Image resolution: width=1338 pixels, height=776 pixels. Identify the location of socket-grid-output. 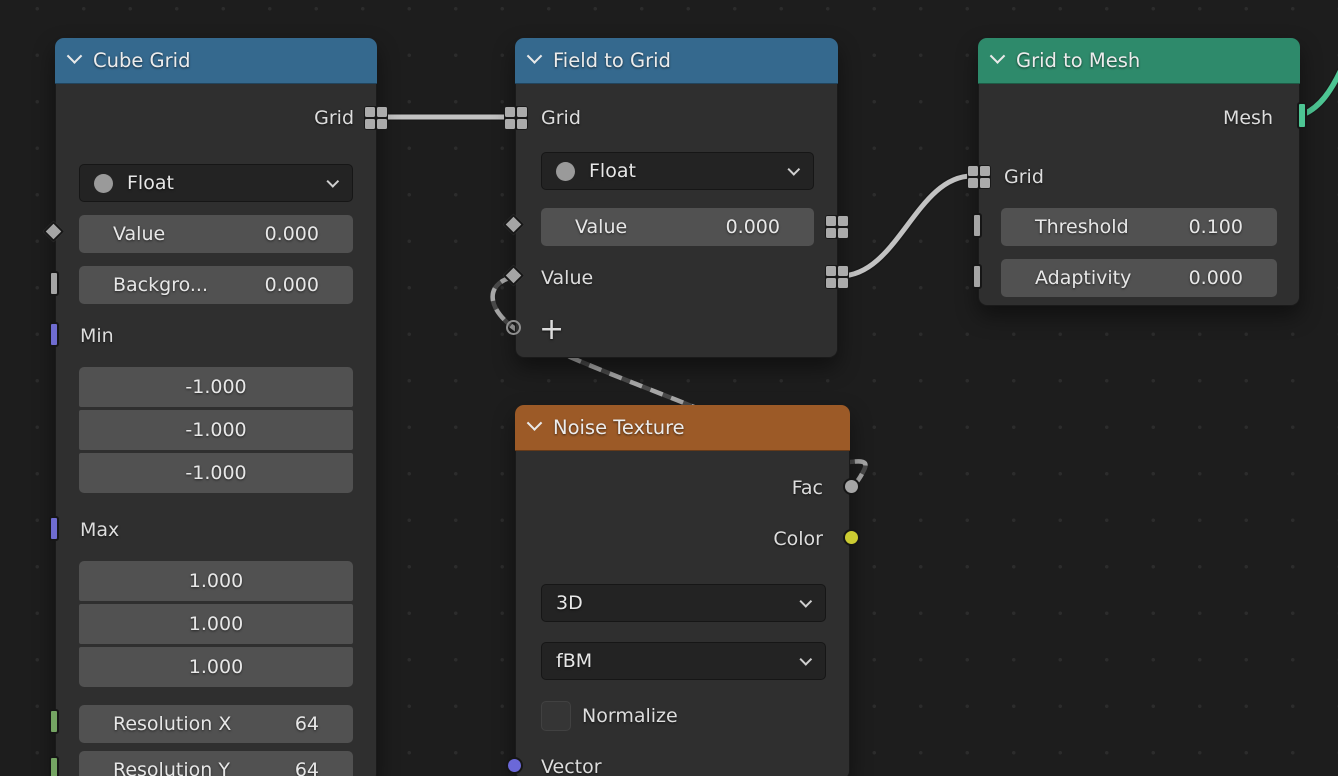
(376, 118).